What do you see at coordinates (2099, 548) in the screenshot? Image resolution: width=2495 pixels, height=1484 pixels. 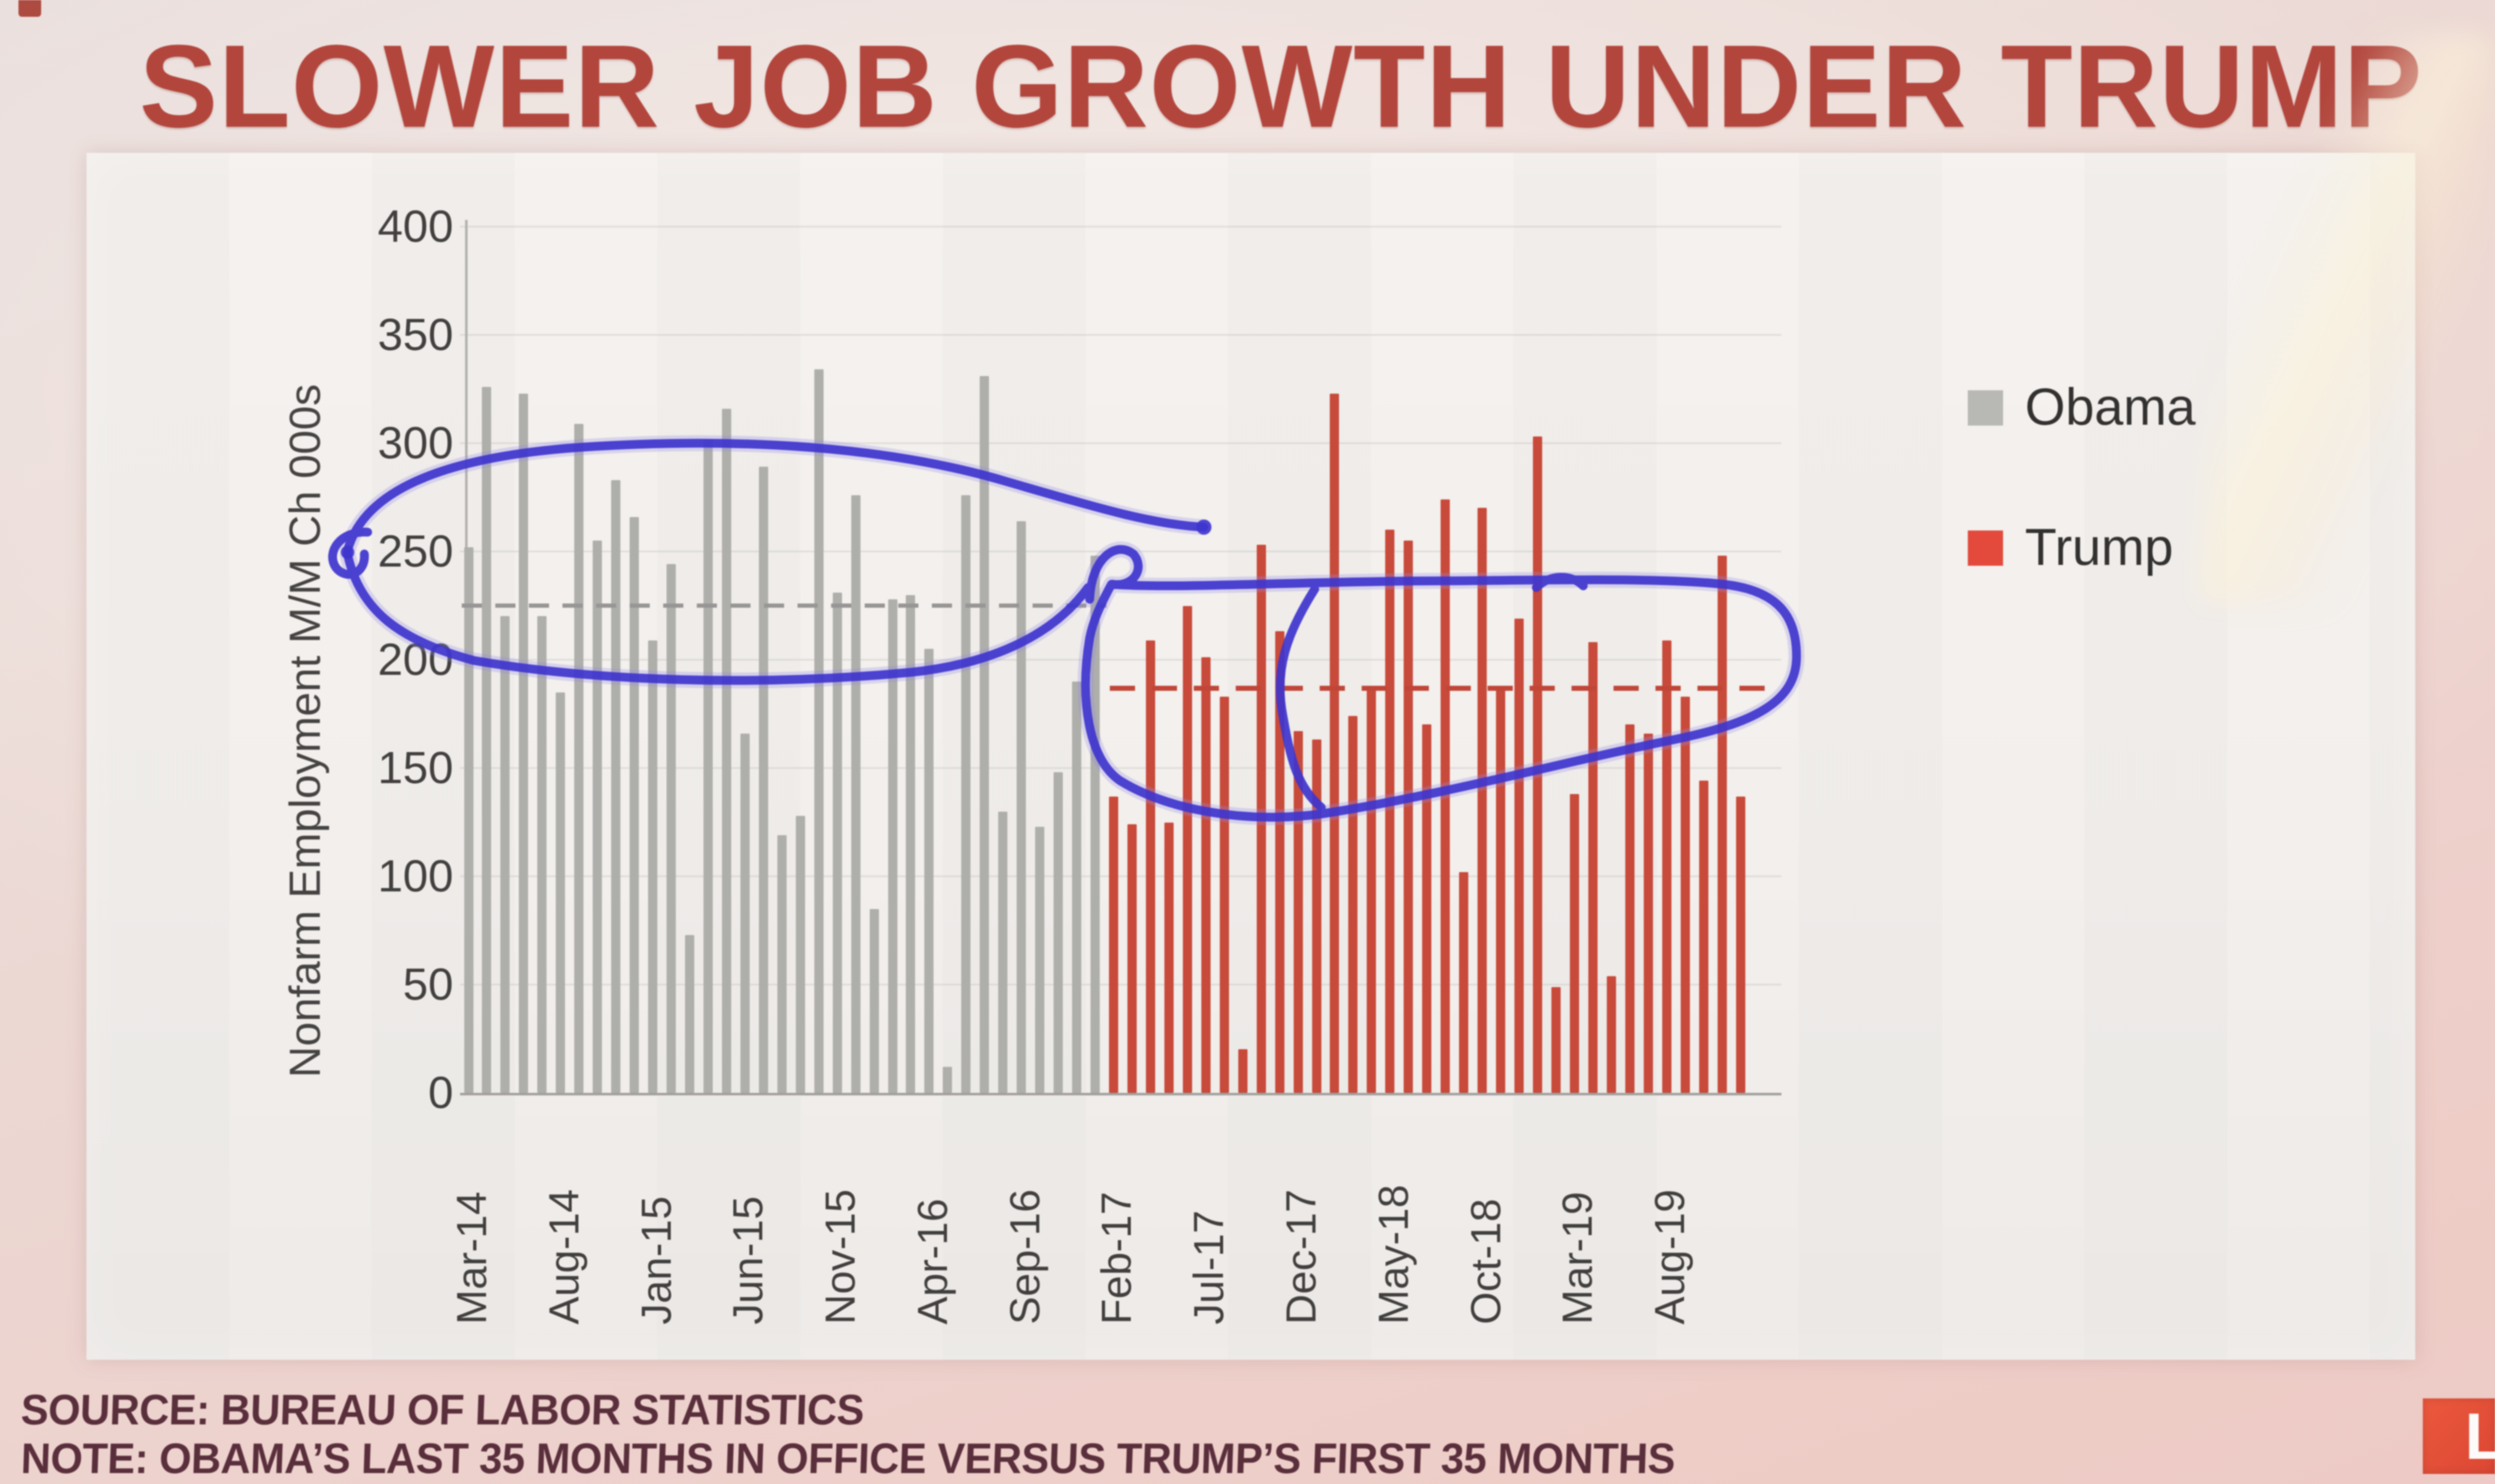 I see `legend-label-trump: Trump` at bounding box center [2099, 548].